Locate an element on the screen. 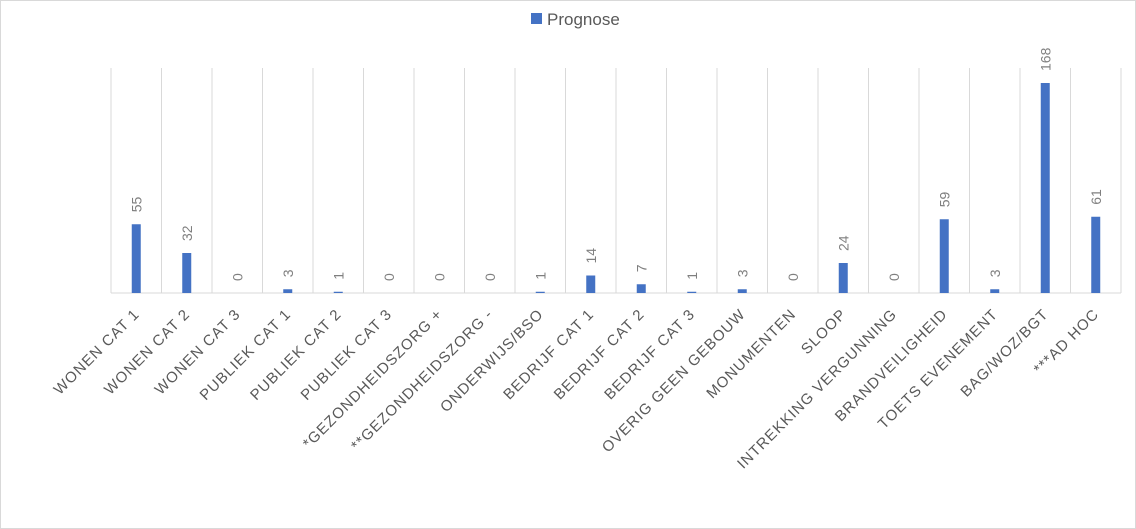 The image size is (1136, 529). category-label: PUBLIEK CAT 2 is located at coordinates (296, 355).